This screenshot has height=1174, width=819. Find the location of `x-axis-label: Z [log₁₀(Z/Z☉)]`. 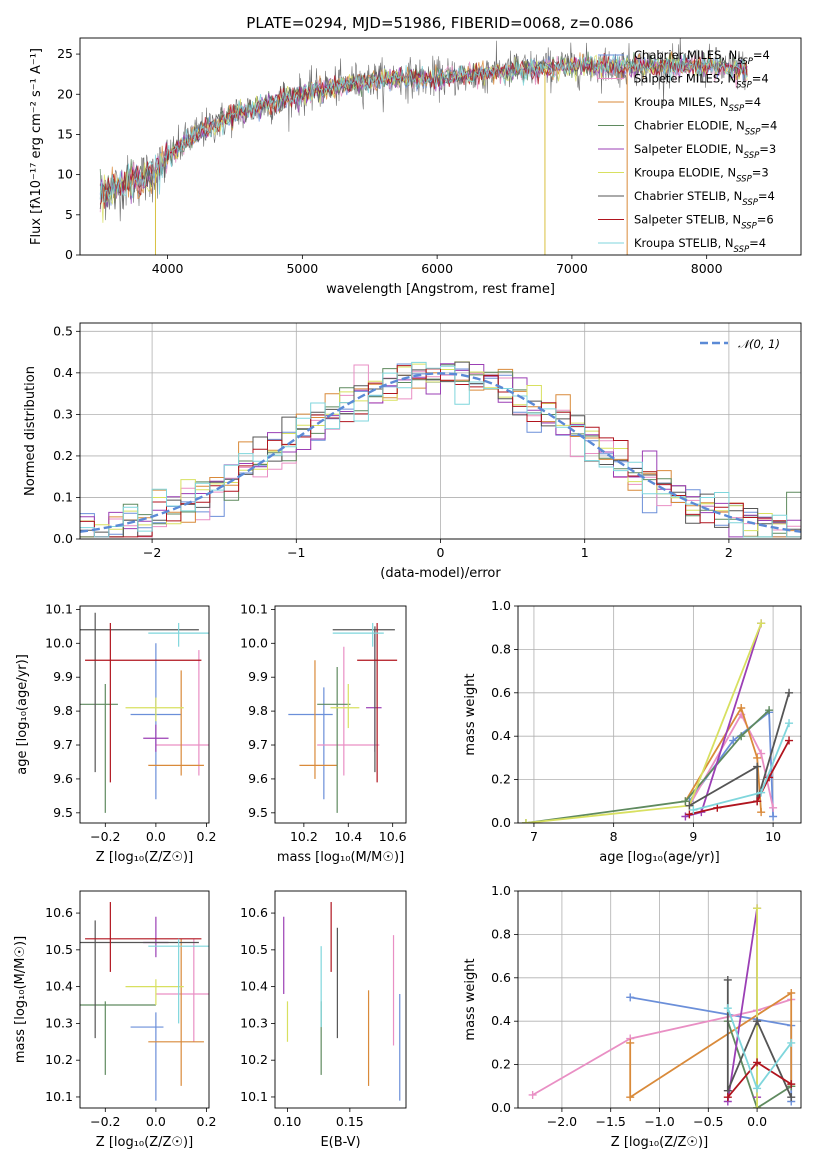

x-axis-label: Z [log₁₀(Z/Z☉)] is located at coordinates (144, 1142).